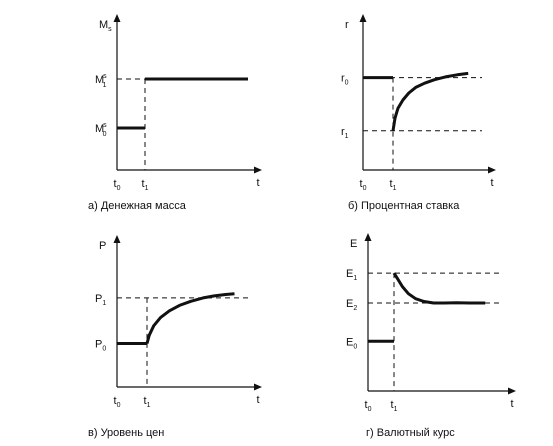 This screenshot has height=446, width=553. Describe the element at coordinates (102, 246) in the screenshot. I see `y-axis-label: P` at that location.